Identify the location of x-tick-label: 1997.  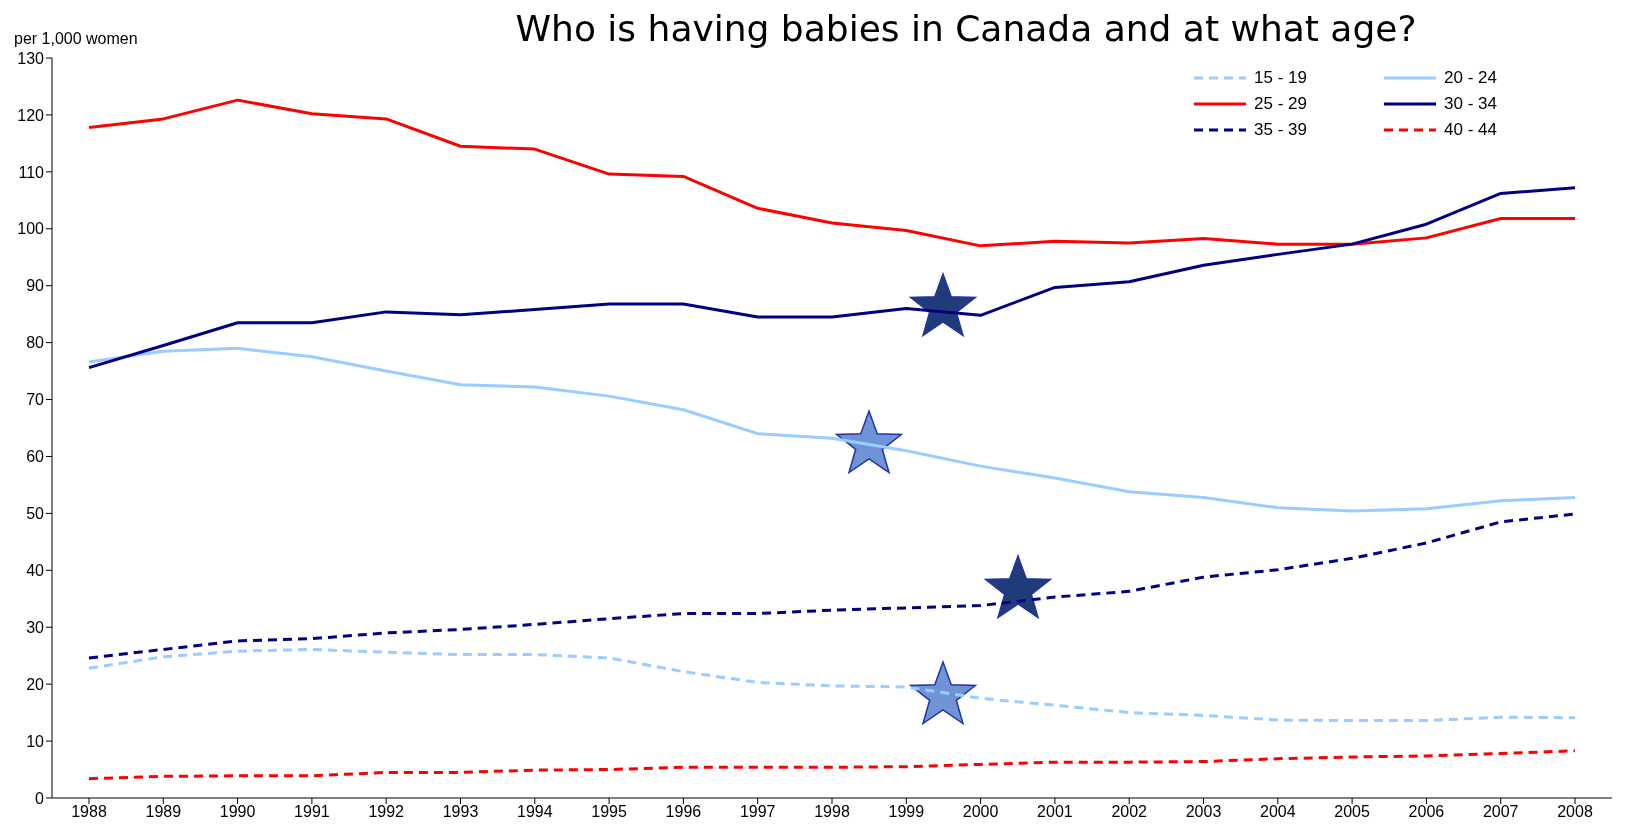
(757, 812).